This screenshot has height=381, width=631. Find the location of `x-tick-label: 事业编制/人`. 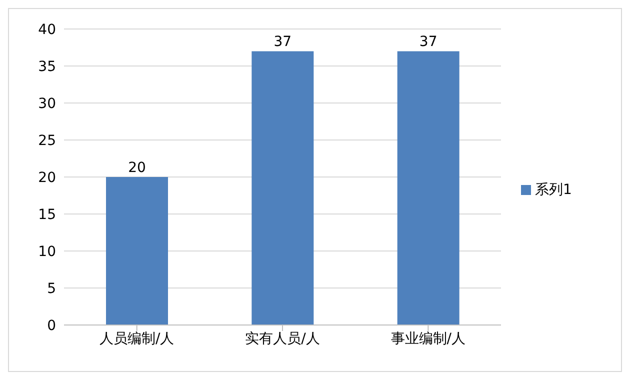

x-tick-label: 事业编制/人 is located at coordinates (428, 338).